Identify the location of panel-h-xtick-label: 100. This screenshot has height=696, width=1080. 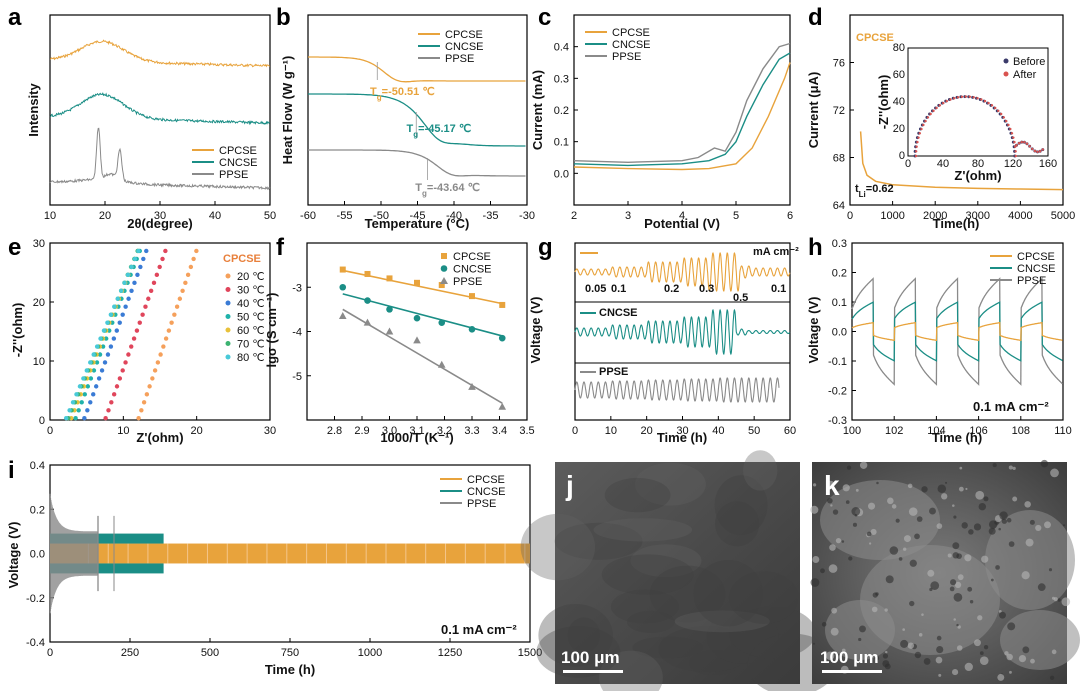
(852, 431).